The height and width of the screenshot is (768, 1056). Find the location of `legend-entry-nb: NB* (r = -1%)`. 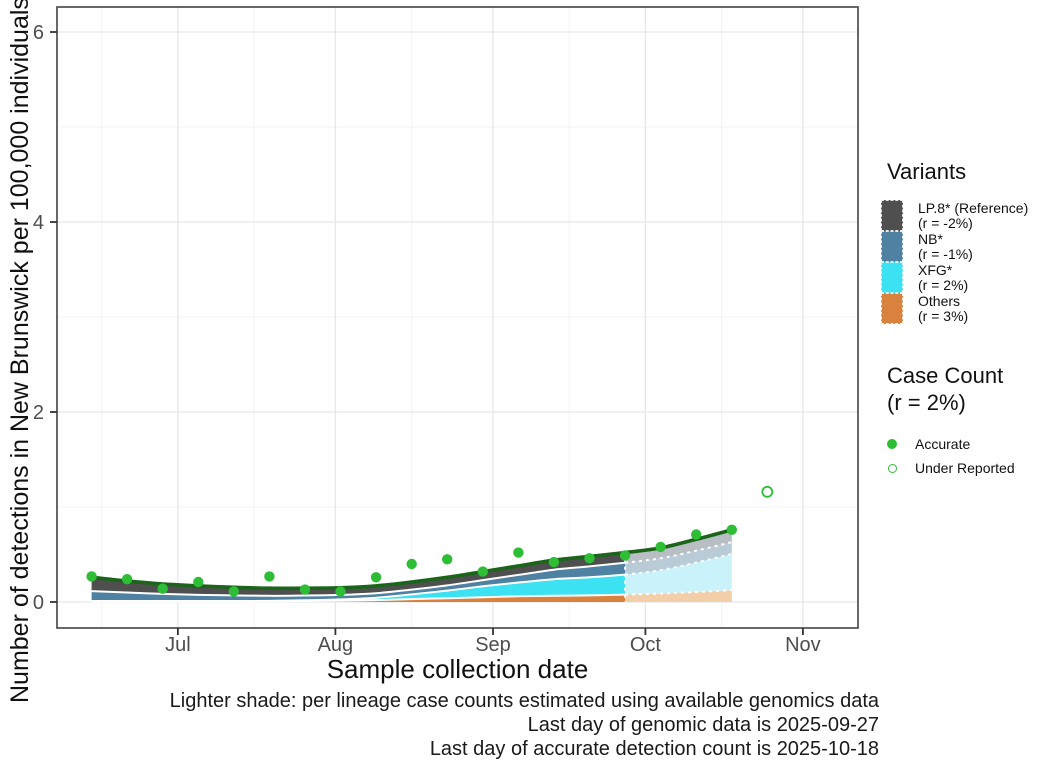

legend-entry-nb: NB* (r = -1%) is located at coordinates (954, 246).